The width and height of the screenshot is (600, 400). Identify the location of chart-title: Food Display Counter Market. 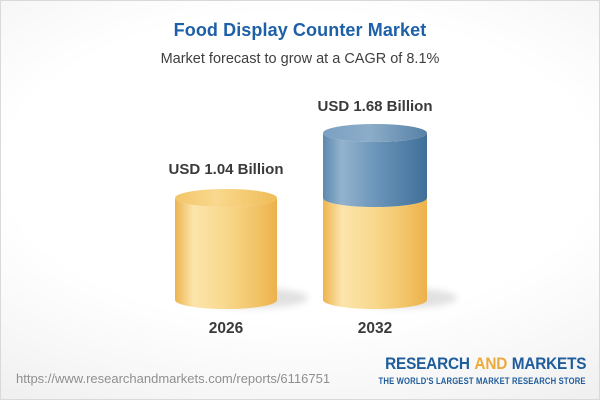
(300, 30).